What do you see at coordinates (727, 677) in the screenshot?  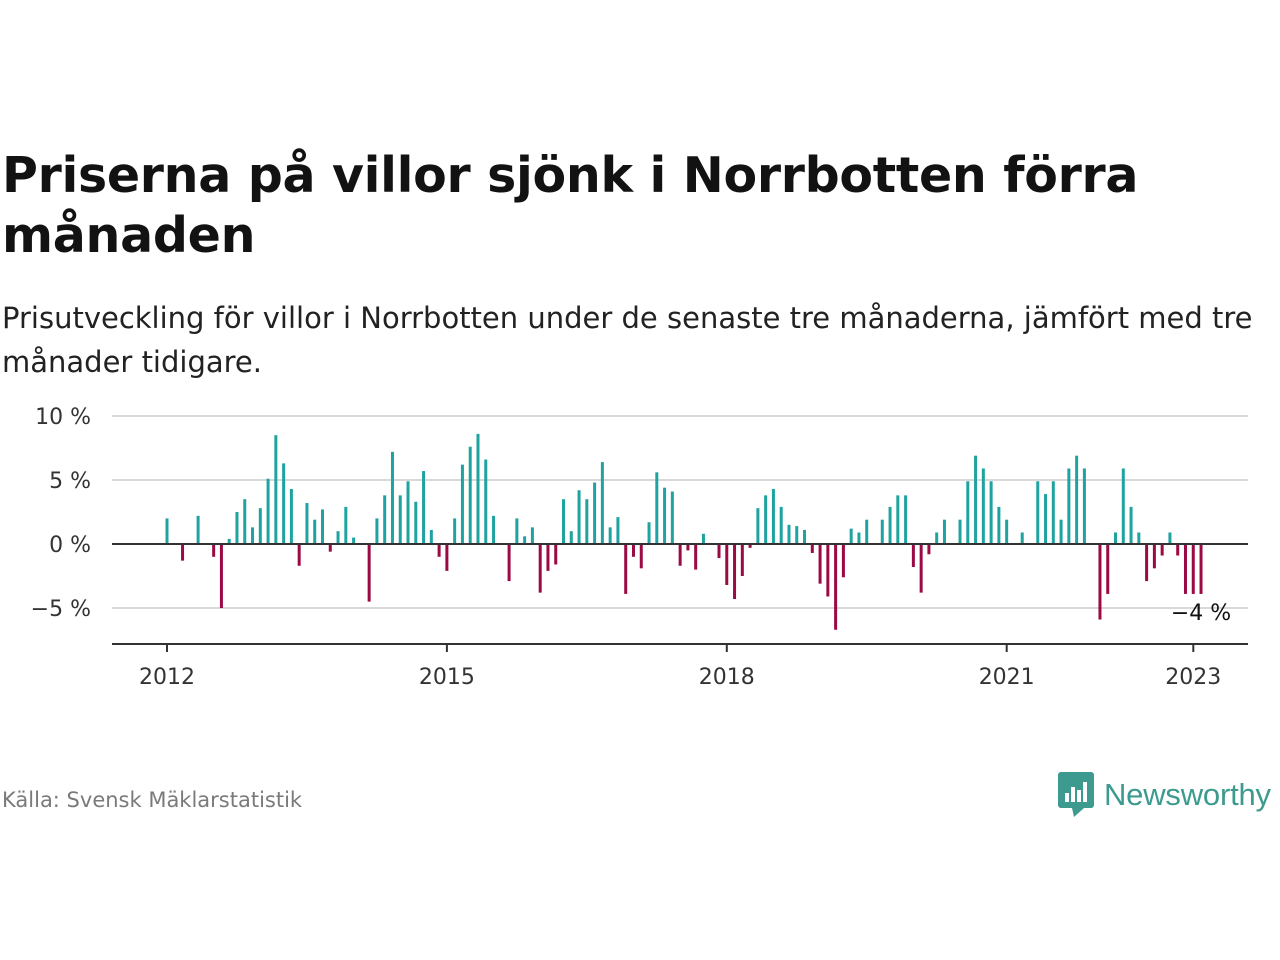 I see `x-tick-label: 2018` at bounding box center [727, 677].